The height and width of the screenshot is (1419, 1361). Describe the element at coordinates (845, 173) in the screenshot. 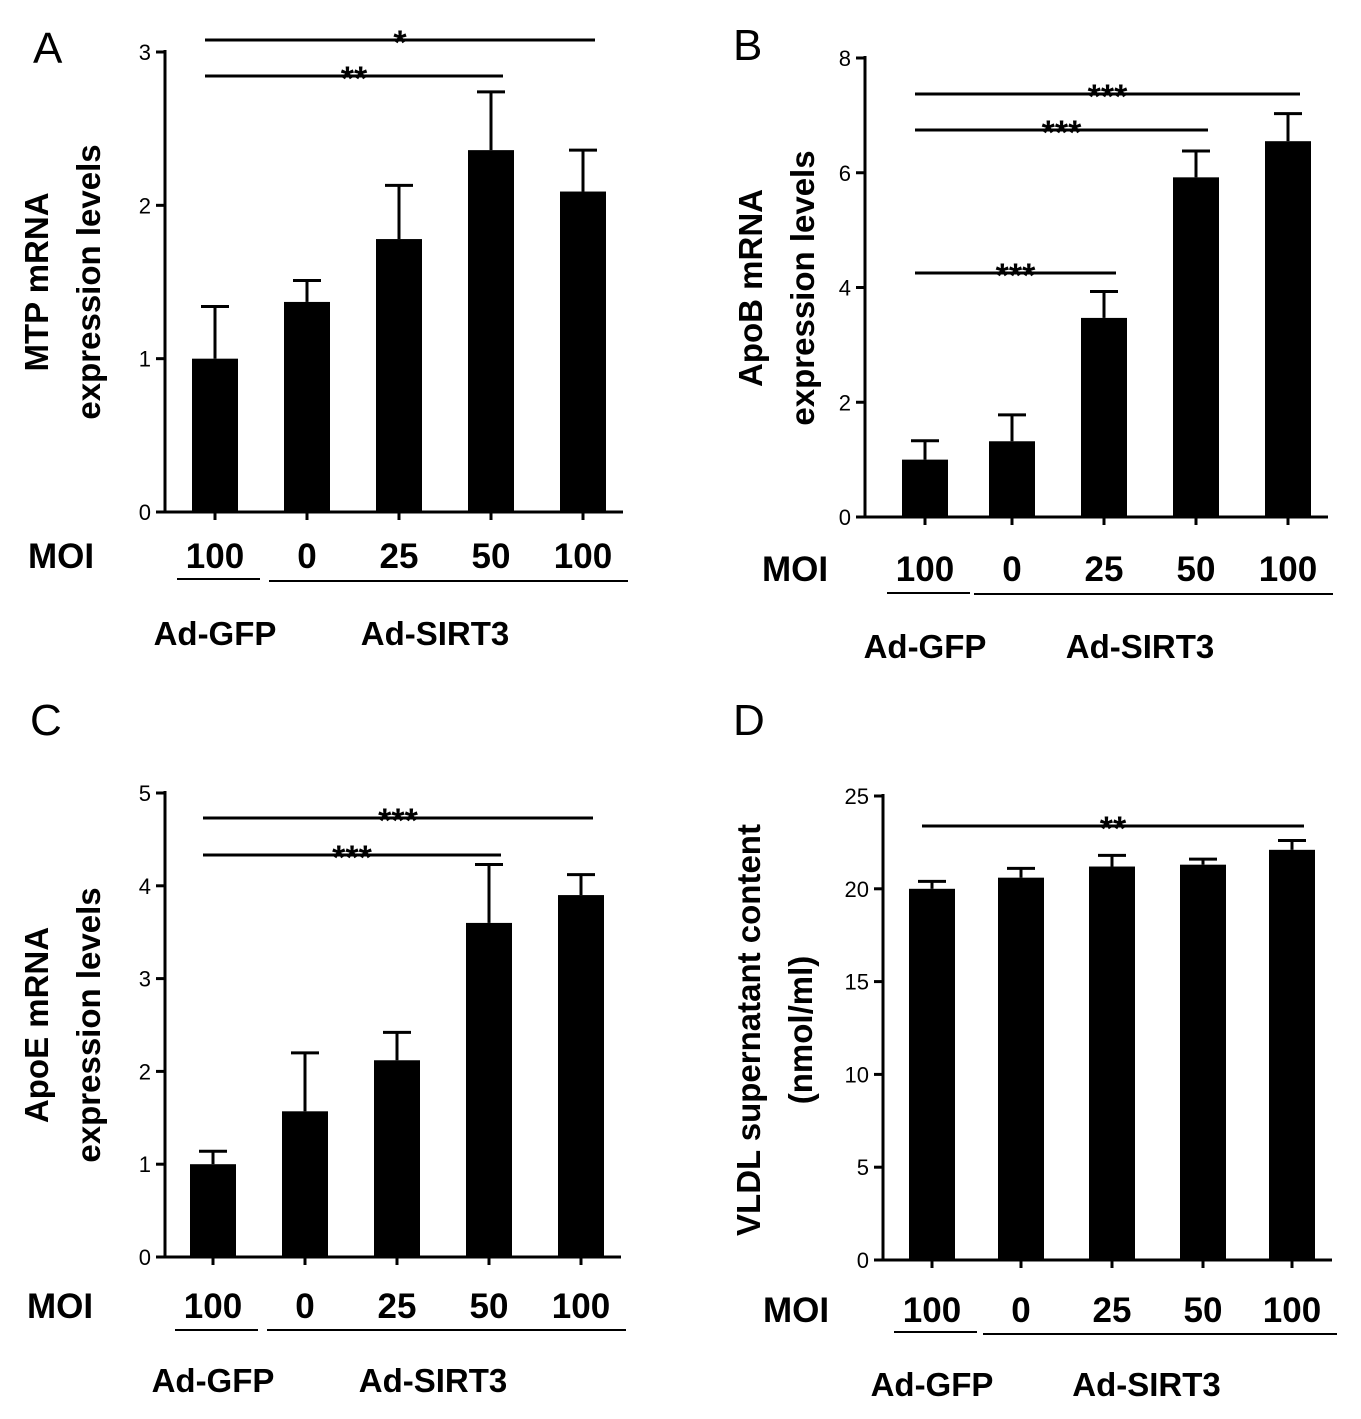

I see `y-tick-label: 6` at that location.